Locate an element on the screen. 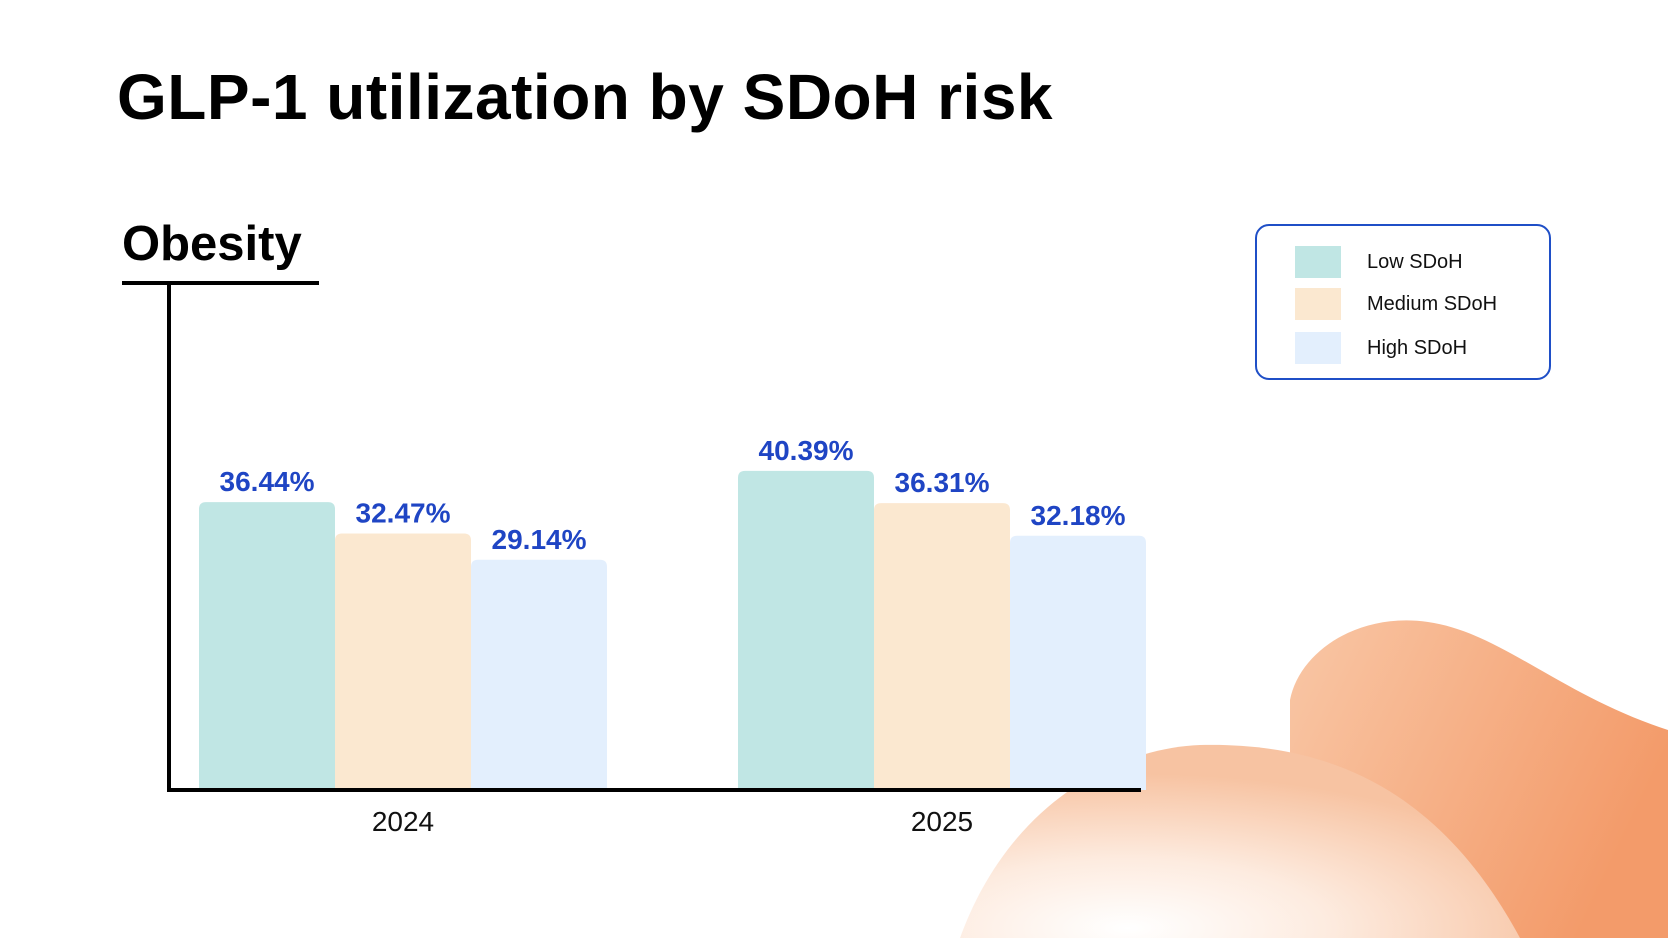 This screenshot has width=1668, height=938. legend-item-high: High SDoH is located at coordinates (1381, 348).